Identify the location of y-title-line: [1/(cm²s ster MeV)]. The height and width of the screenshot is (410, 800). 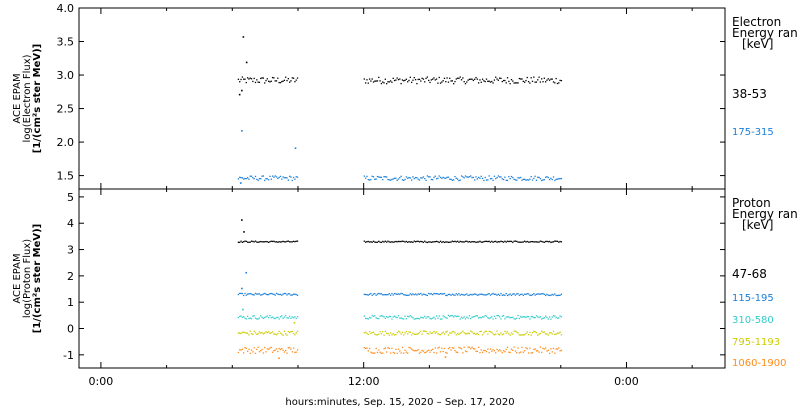
(37, 98).